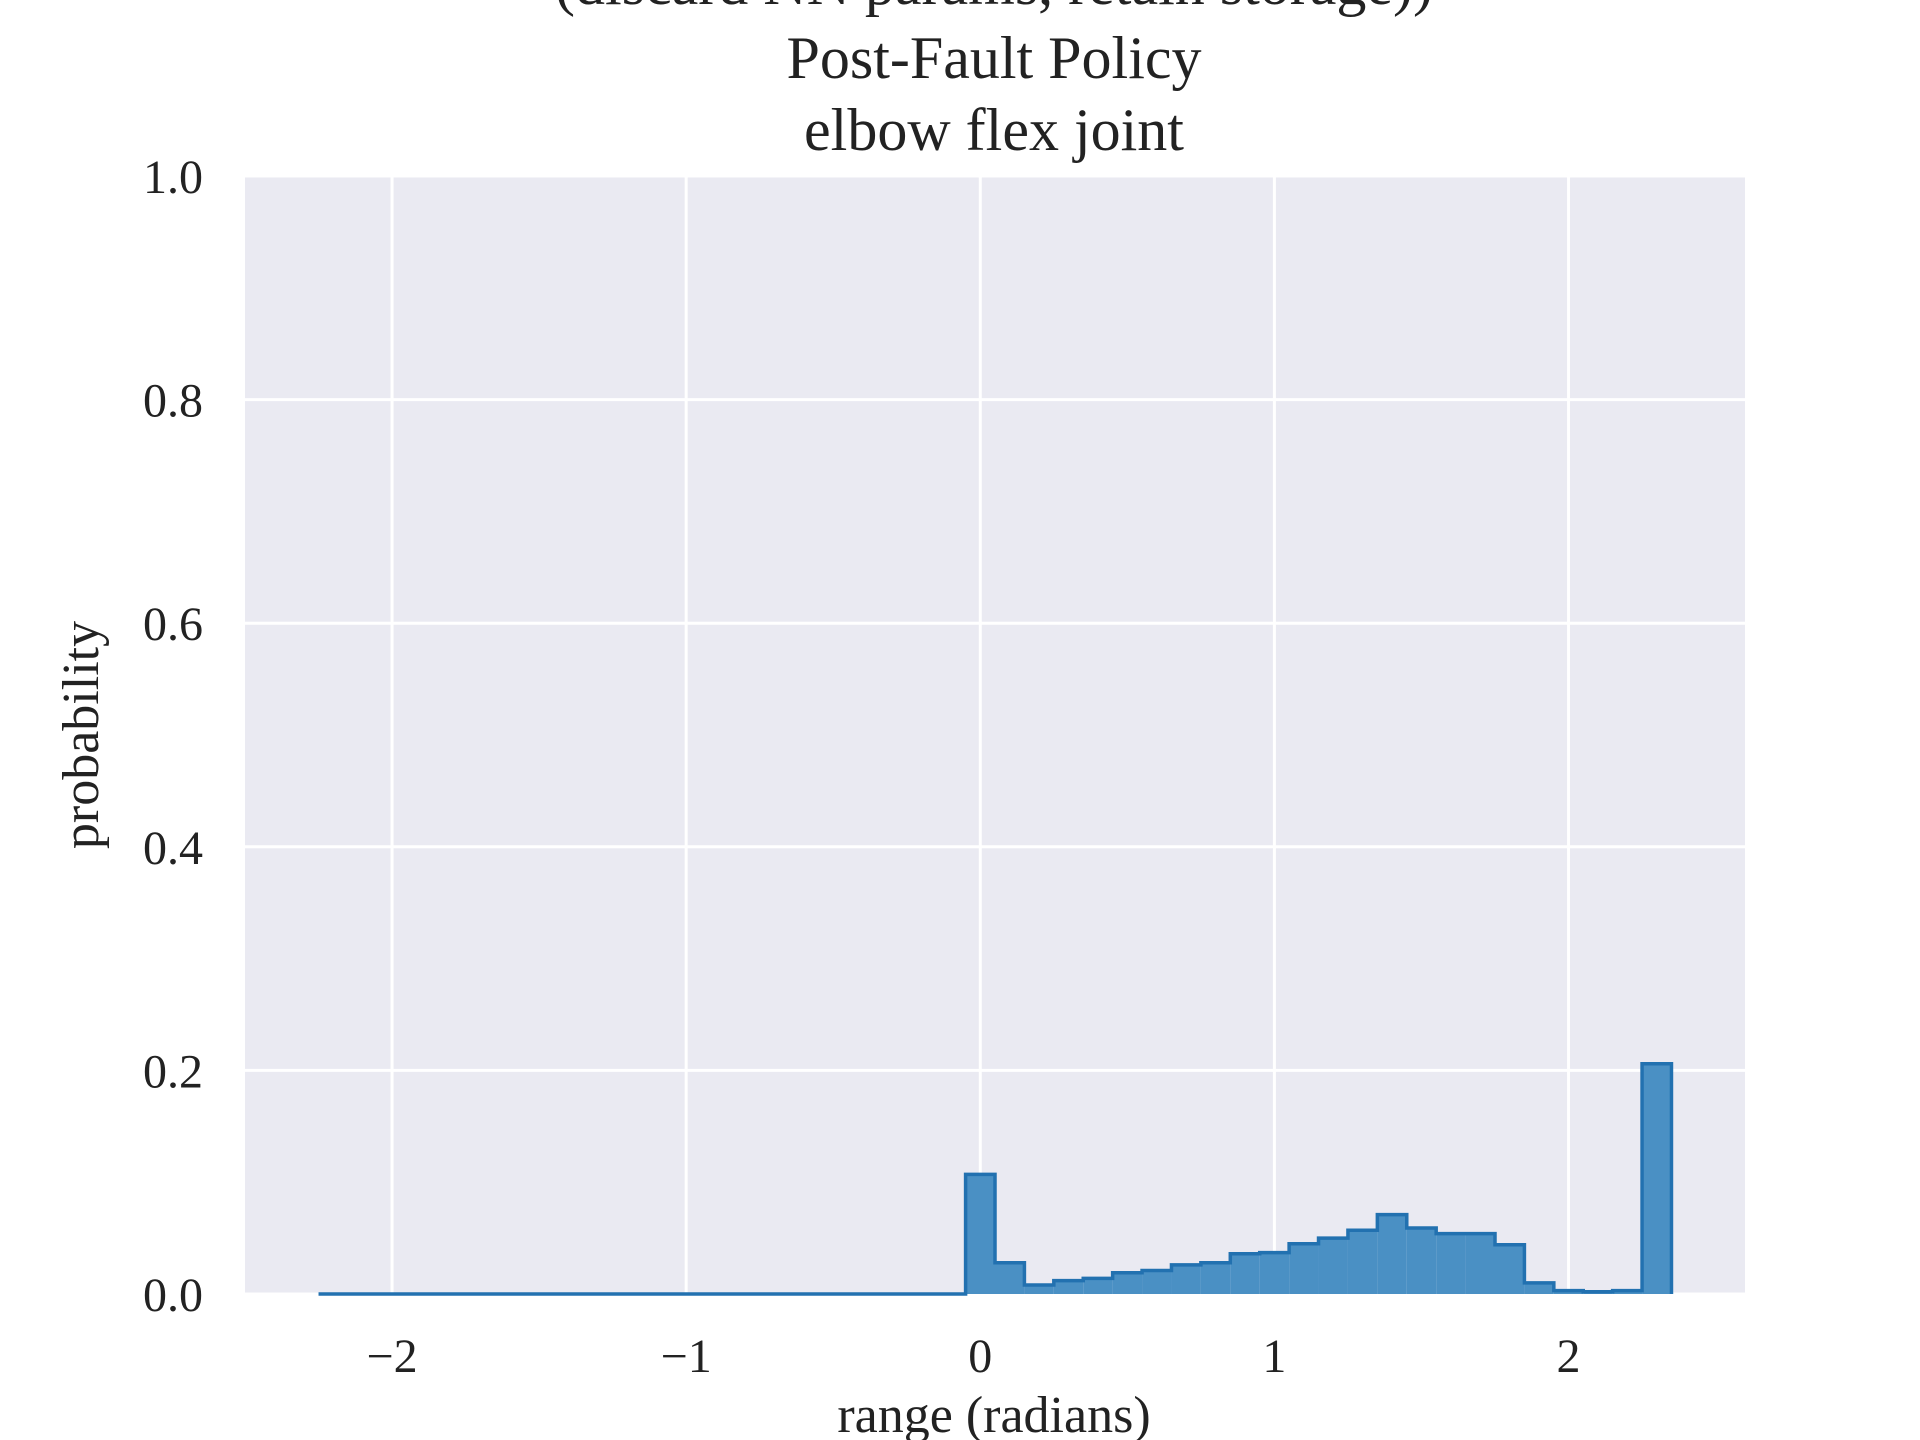 The height and width of the screenshot is (1440, 1920). I want to click on x-tick-label: 2, so click(1569, 1356).